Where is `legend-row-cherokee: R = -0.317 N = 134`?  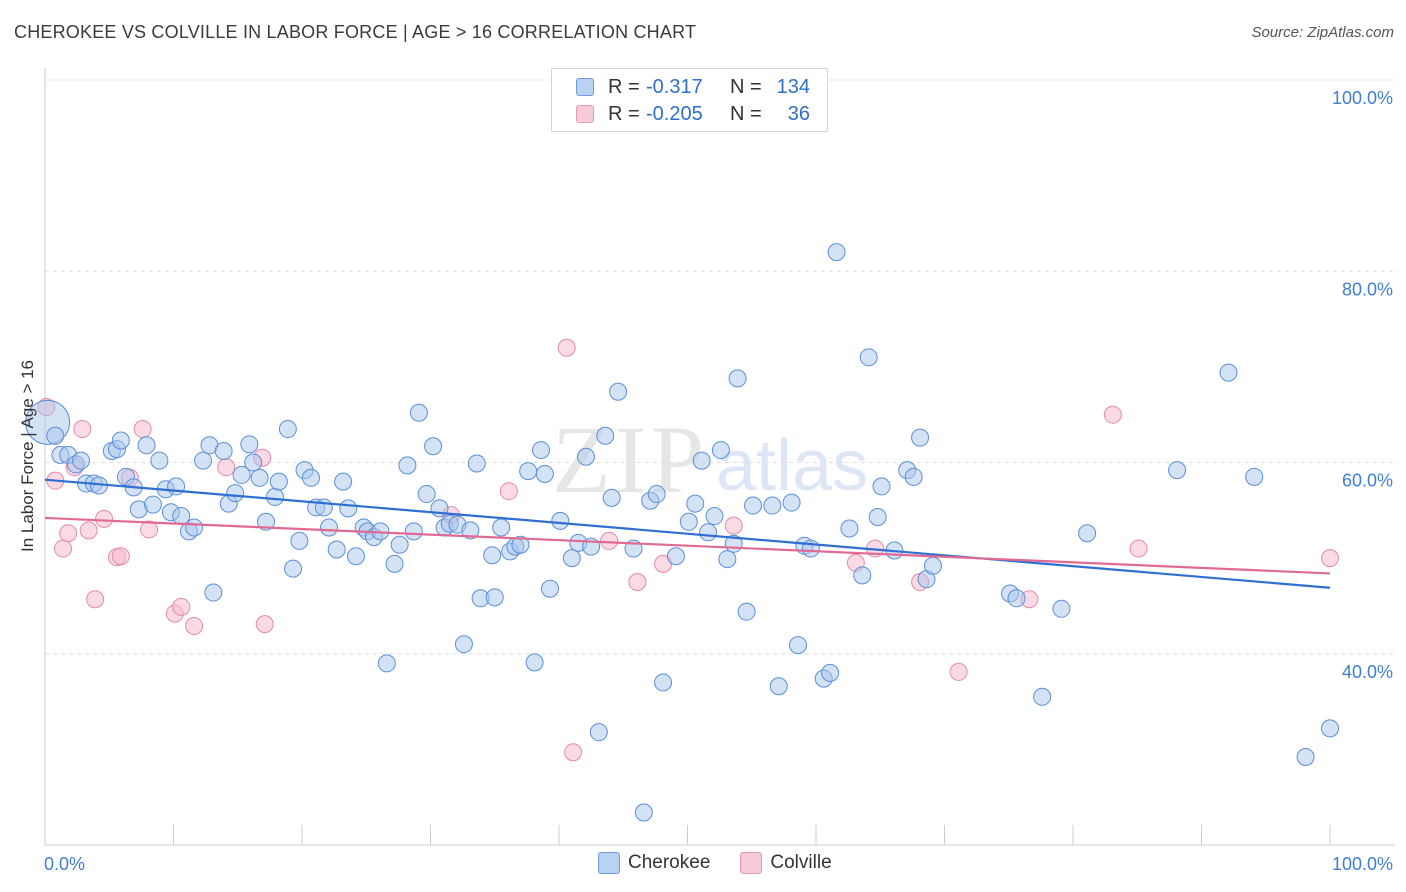
legend-row-cherokee: R = -0.317 N = 134 is located at coordinates (693, 87).